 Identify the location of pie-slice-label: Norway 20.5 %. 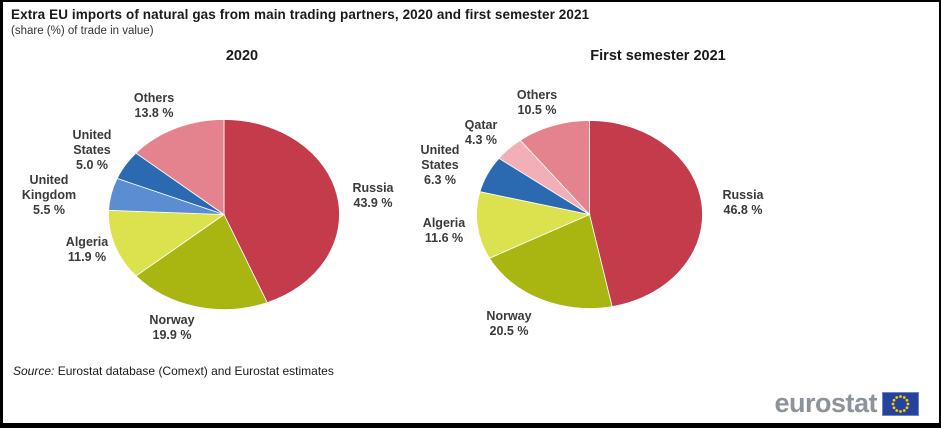
(508, 324).